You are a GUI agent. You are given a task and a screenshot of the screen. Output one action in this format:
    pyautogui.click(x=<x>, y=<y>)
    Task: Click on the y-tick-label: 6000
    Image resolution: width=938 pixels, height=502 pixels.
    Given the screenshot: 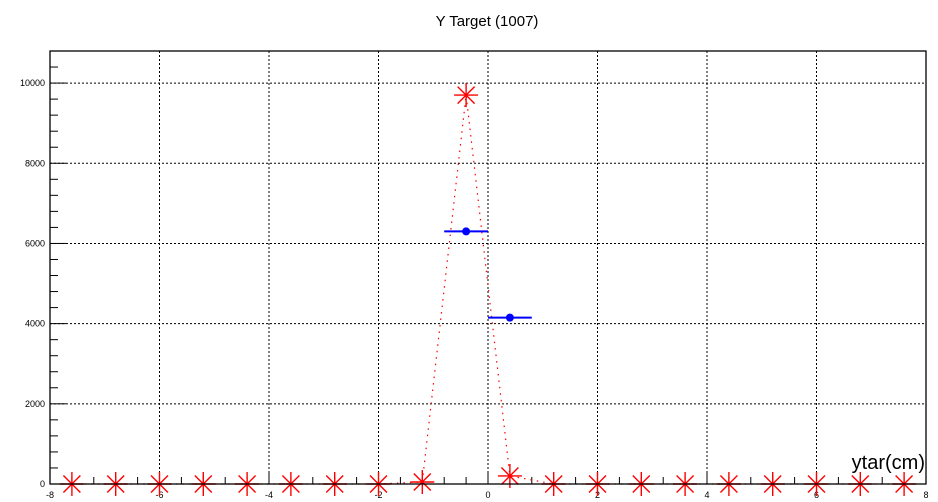 What is the action you would take?
    pyautogui.click(x=35, y=243)
    